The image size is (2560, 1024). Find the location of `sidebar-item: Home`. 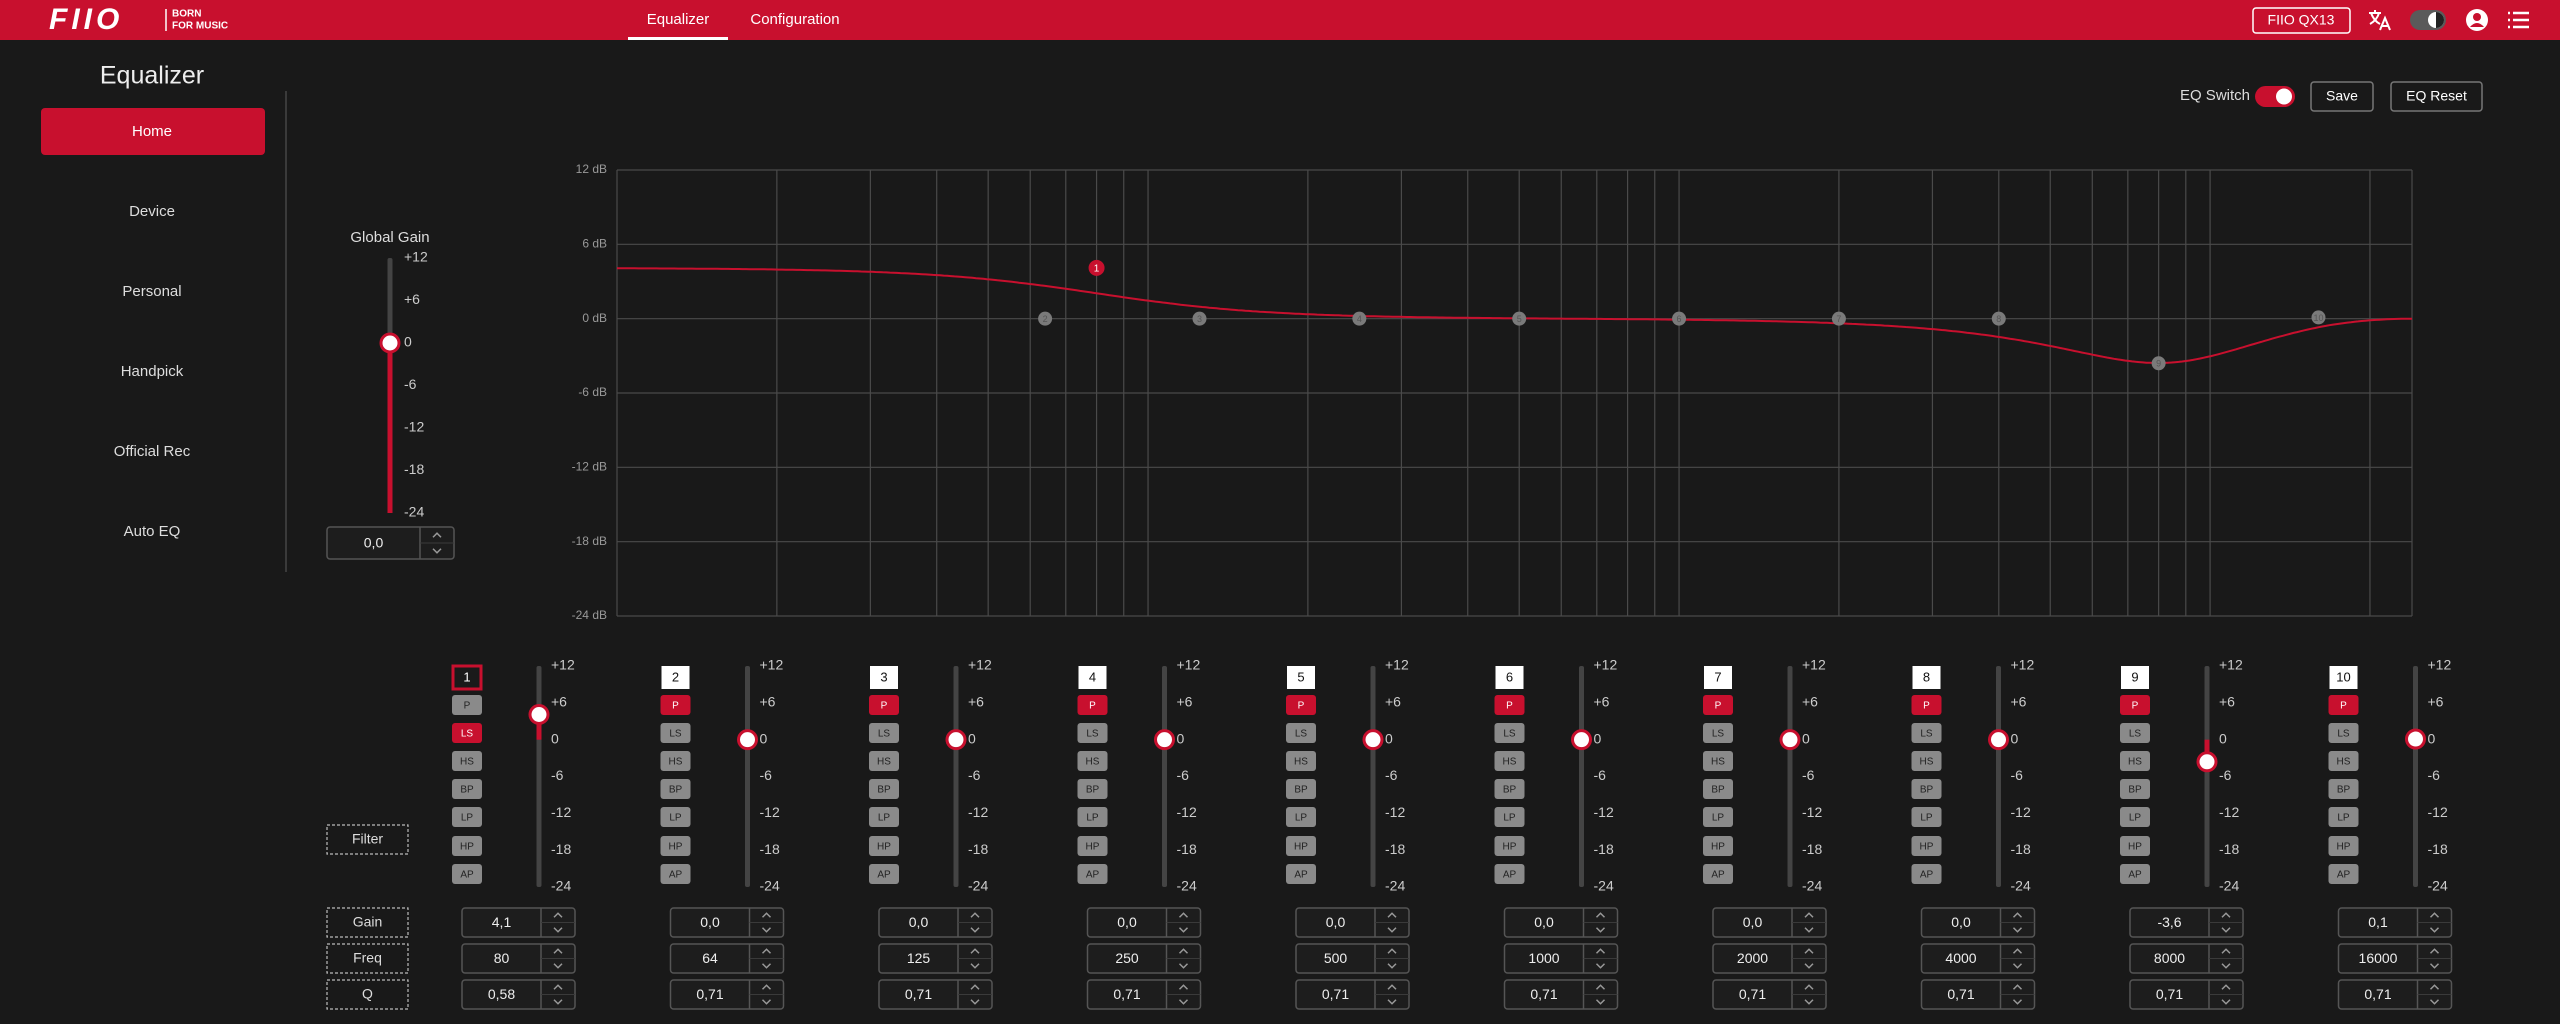

sidebar-item: Home is located at coordinates (152, 131).